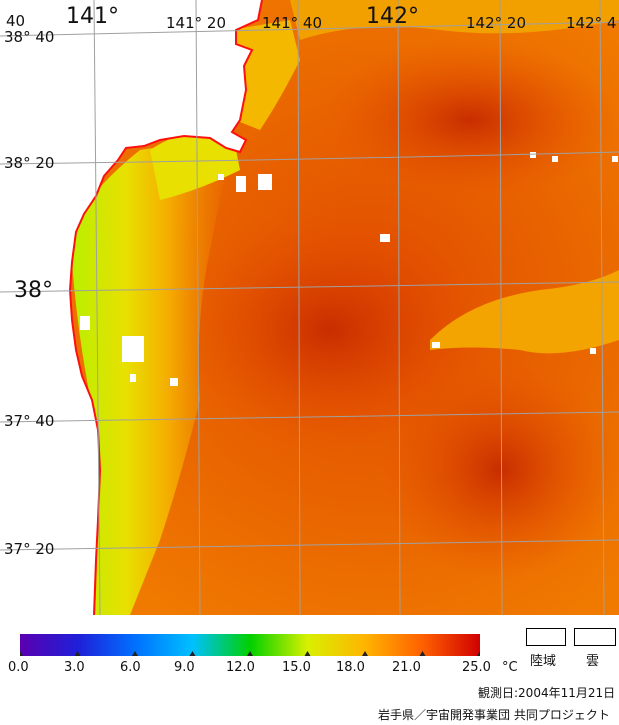 The height and width of the screenshot is (725, 619). Describe the element at coordinates (476, 667) in the screenshot. I see `colorbar-tick: 25.0` at that location.